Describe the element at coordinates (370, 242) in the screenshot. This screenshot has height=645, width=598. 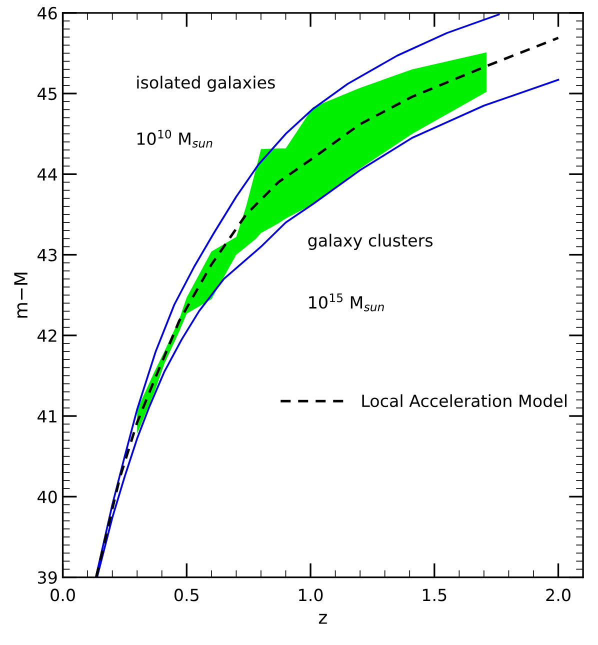
I see `annotation: galaxy clusters` at that location.